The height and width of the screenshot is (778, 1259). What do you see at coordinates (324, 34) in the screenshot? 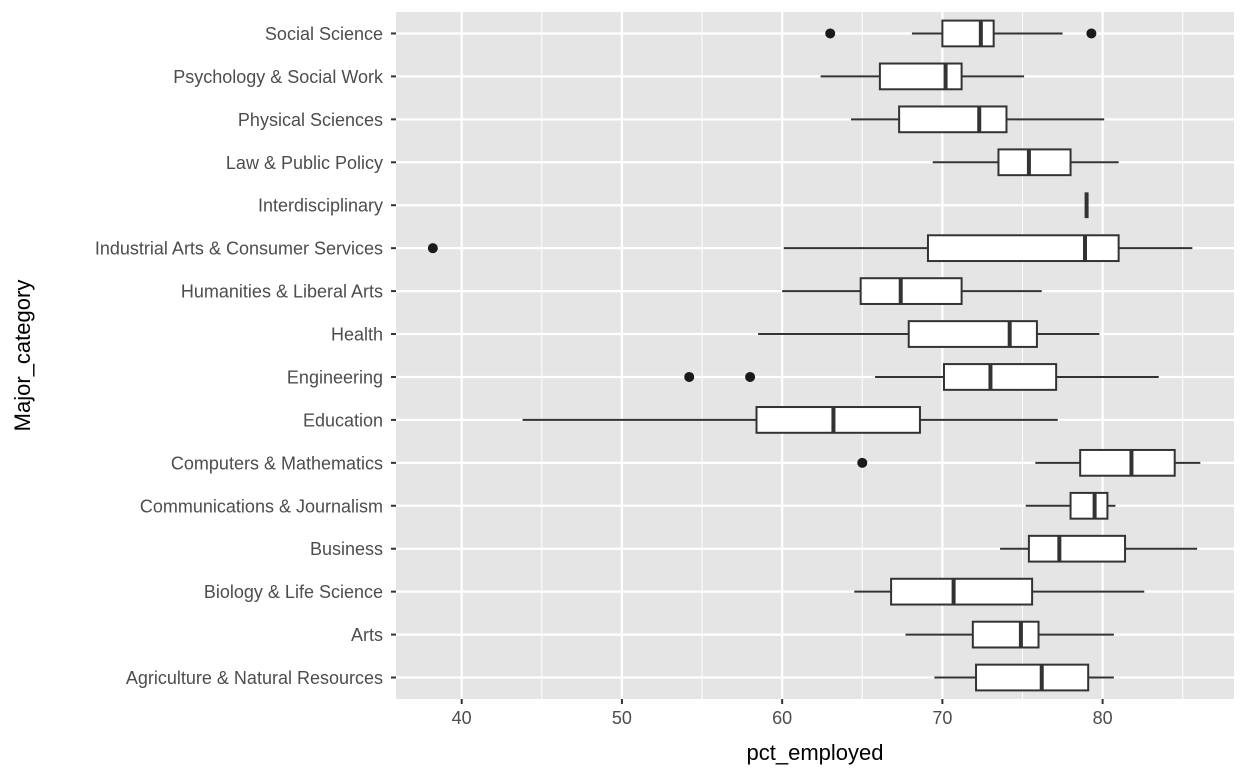
I see `y-tick-label: Social Science` at bounding box center [324, 34].